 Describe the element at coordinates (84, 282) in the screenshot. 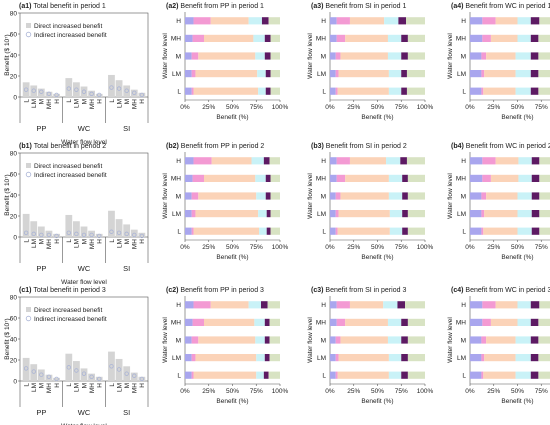

I see `x-axis-label: Water flow level` at that location.